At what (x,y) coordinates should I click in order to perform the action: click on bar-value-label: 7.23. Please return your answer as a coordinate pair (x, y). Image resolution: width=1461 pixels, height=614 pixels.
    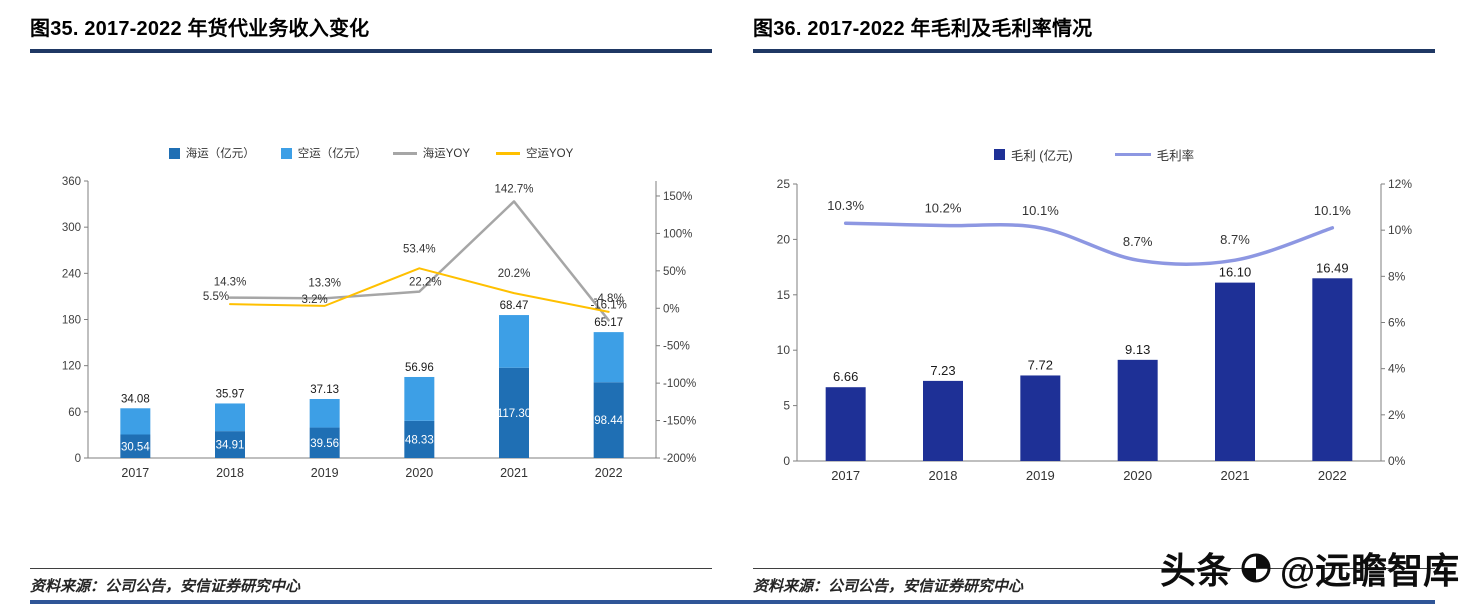
    Looking at the image, I should click on (942, 370).